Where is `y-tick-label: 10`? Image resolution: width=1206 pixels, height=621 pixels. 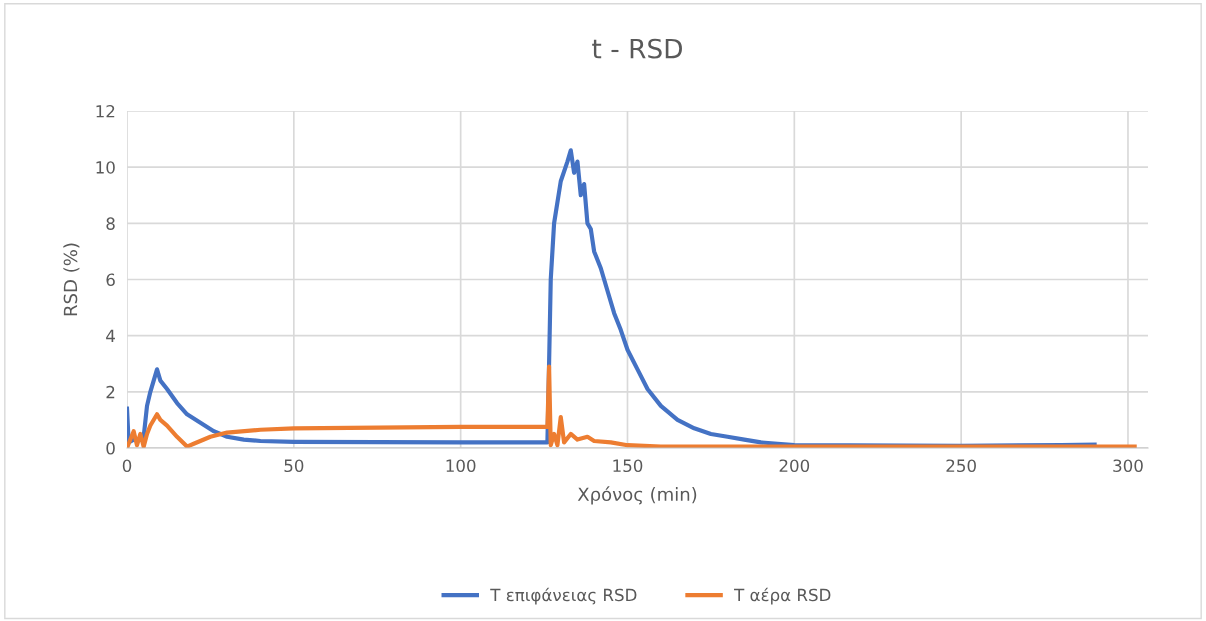 y-tick-label: 10 is located at coordinates (105, 167).